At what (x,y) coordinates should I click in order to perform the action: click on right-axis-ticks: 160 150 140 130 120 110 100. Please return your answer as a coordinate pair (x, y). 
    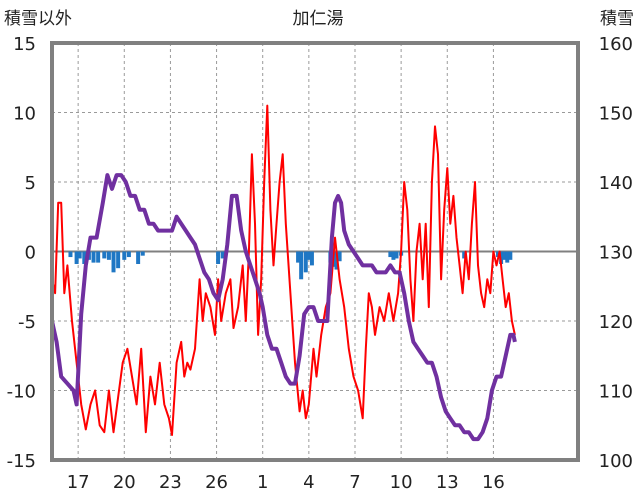
    Looking at the image, I should click on (616, 253).